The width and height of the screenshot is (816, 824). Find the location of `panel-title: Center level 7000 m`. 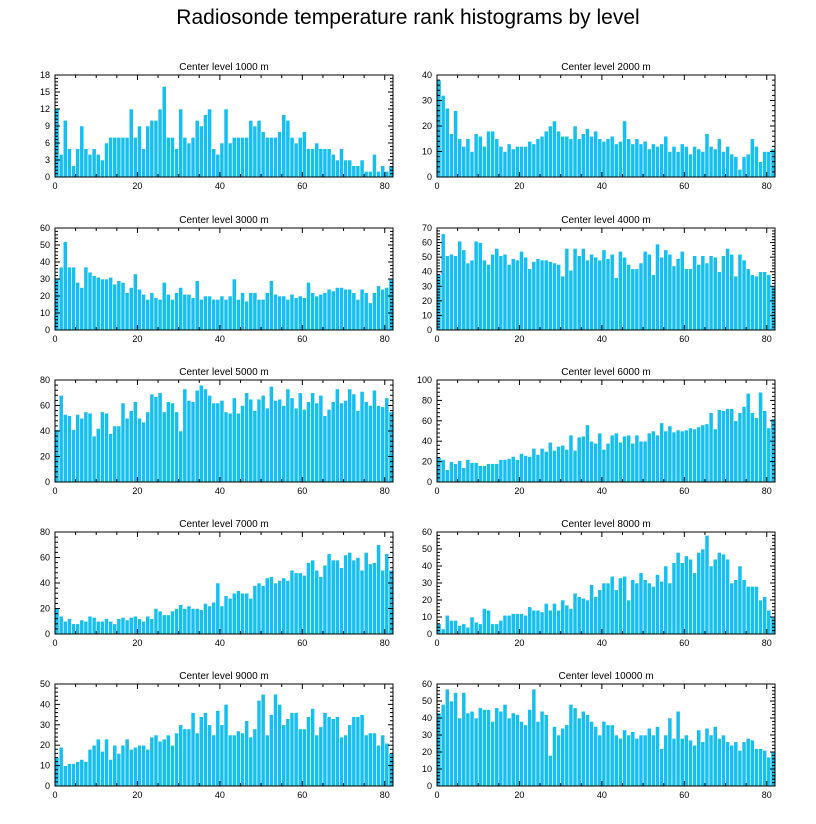

panel-title: Center level 7000 m is located at coordinates (224, 524).